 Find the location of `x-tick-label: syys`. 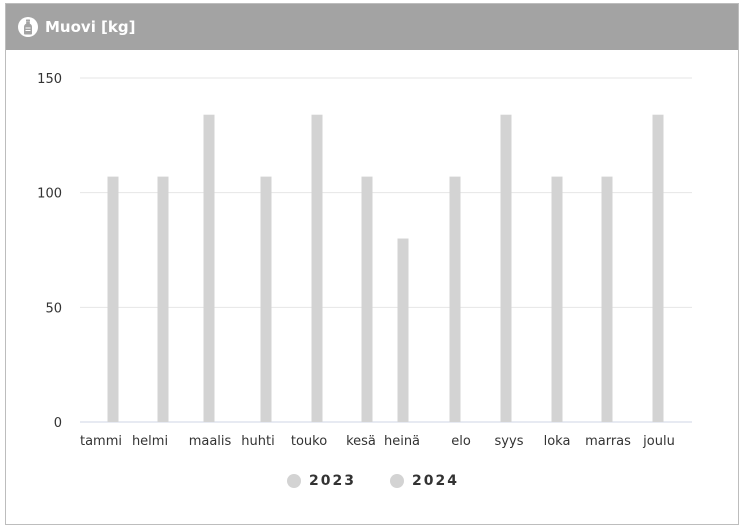

x-tick-label: syys is located at coordinates (509, 441).